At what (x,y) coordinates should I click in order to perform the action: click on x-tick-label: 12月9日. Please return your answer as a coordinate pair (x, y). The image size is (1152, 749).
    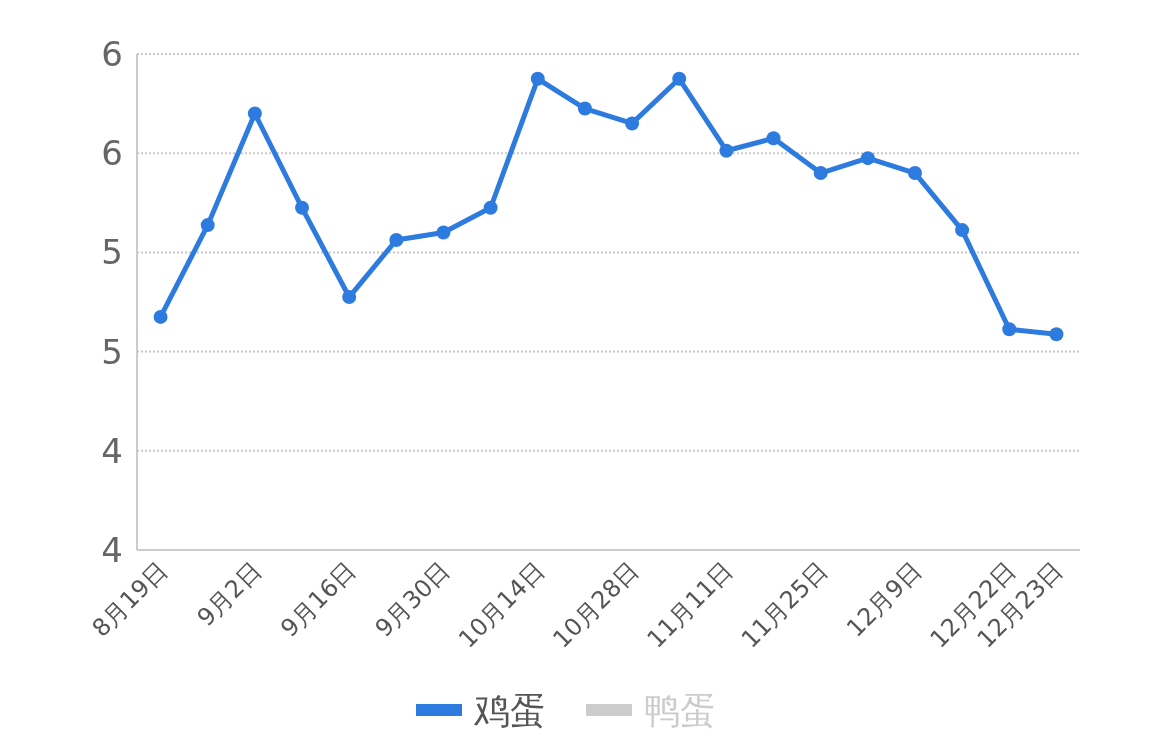
    Looking at the image, I should click on (884, 599).